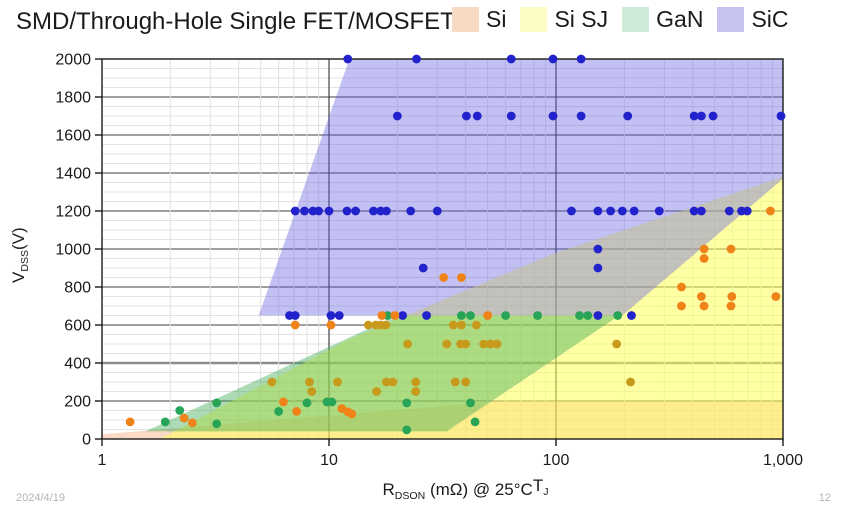 The height and width of the screenshot is (512, 843). I want to click on chart-legend: Si Si SJ GaN SiC, so click(620, 19).